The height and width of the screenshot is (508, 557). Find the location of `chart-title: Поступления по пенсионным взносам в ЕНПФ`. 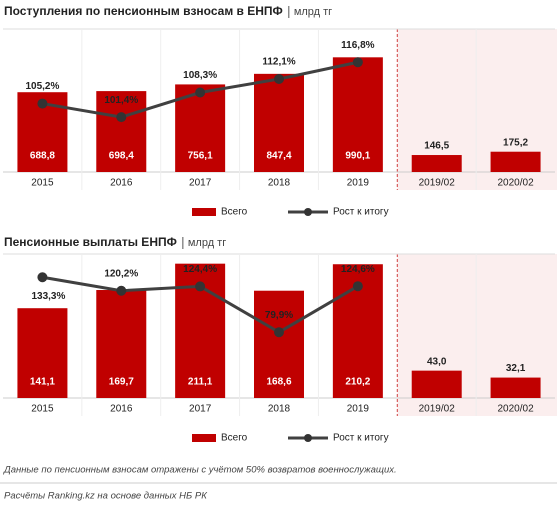

chart-title: Поступления по пенсионным взносам в ЕНПФ is located at coordinates (143, 11).